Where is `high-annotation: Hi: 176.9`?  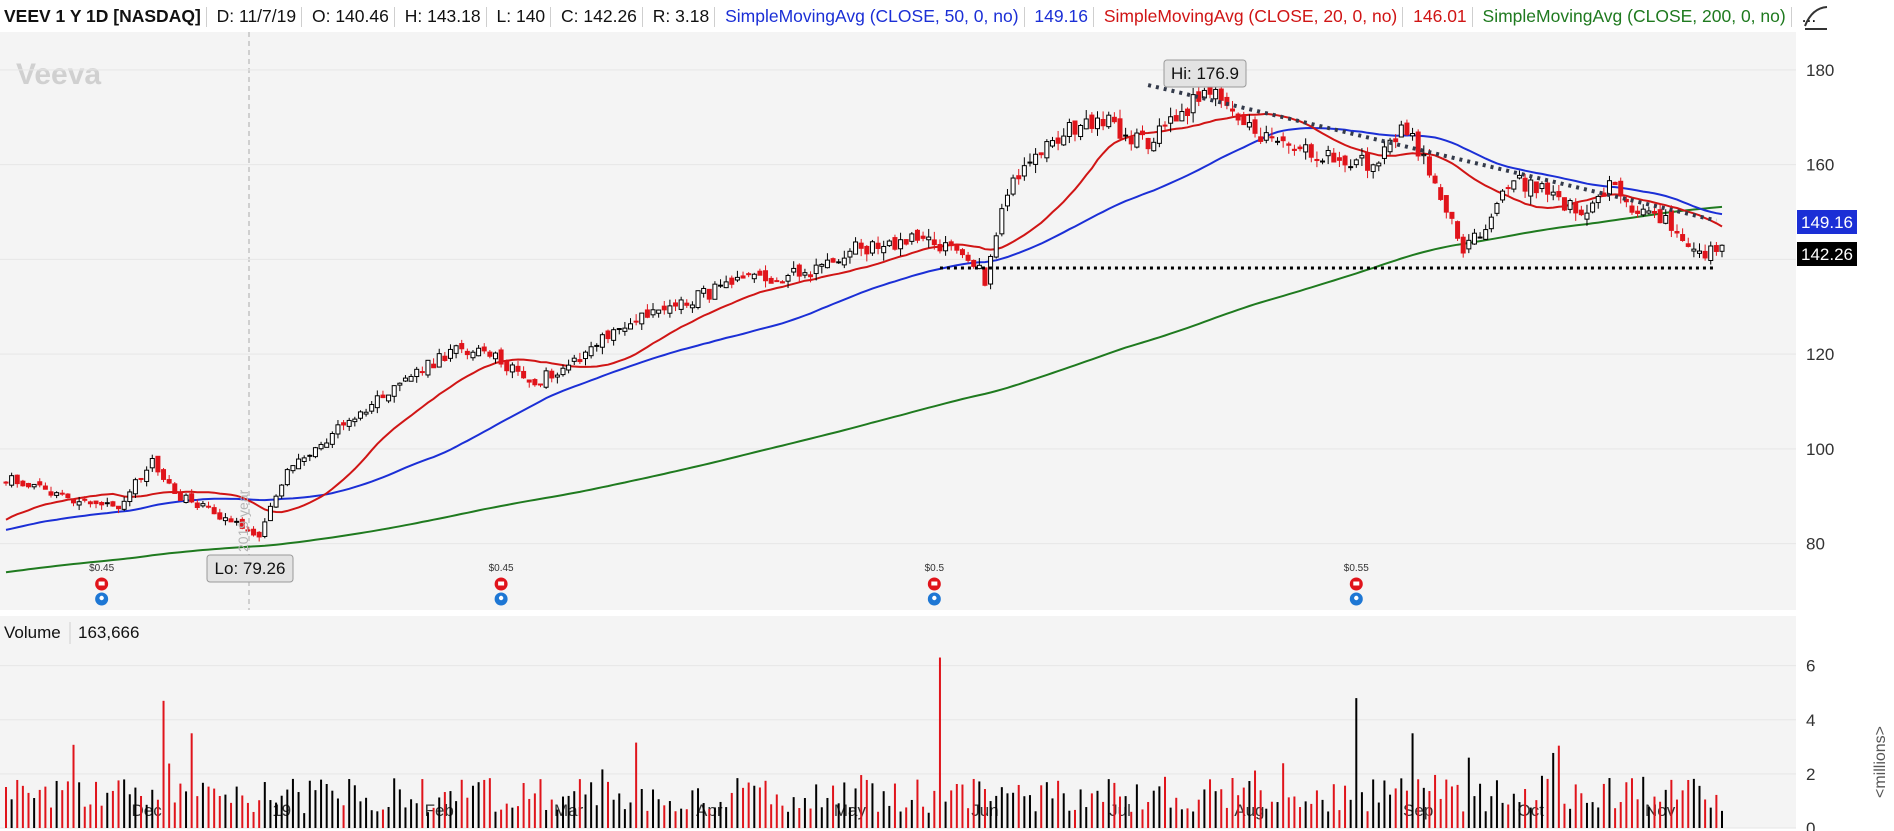
high-annotation: Hi: 176.9 is located at coordinates (1205, 73).